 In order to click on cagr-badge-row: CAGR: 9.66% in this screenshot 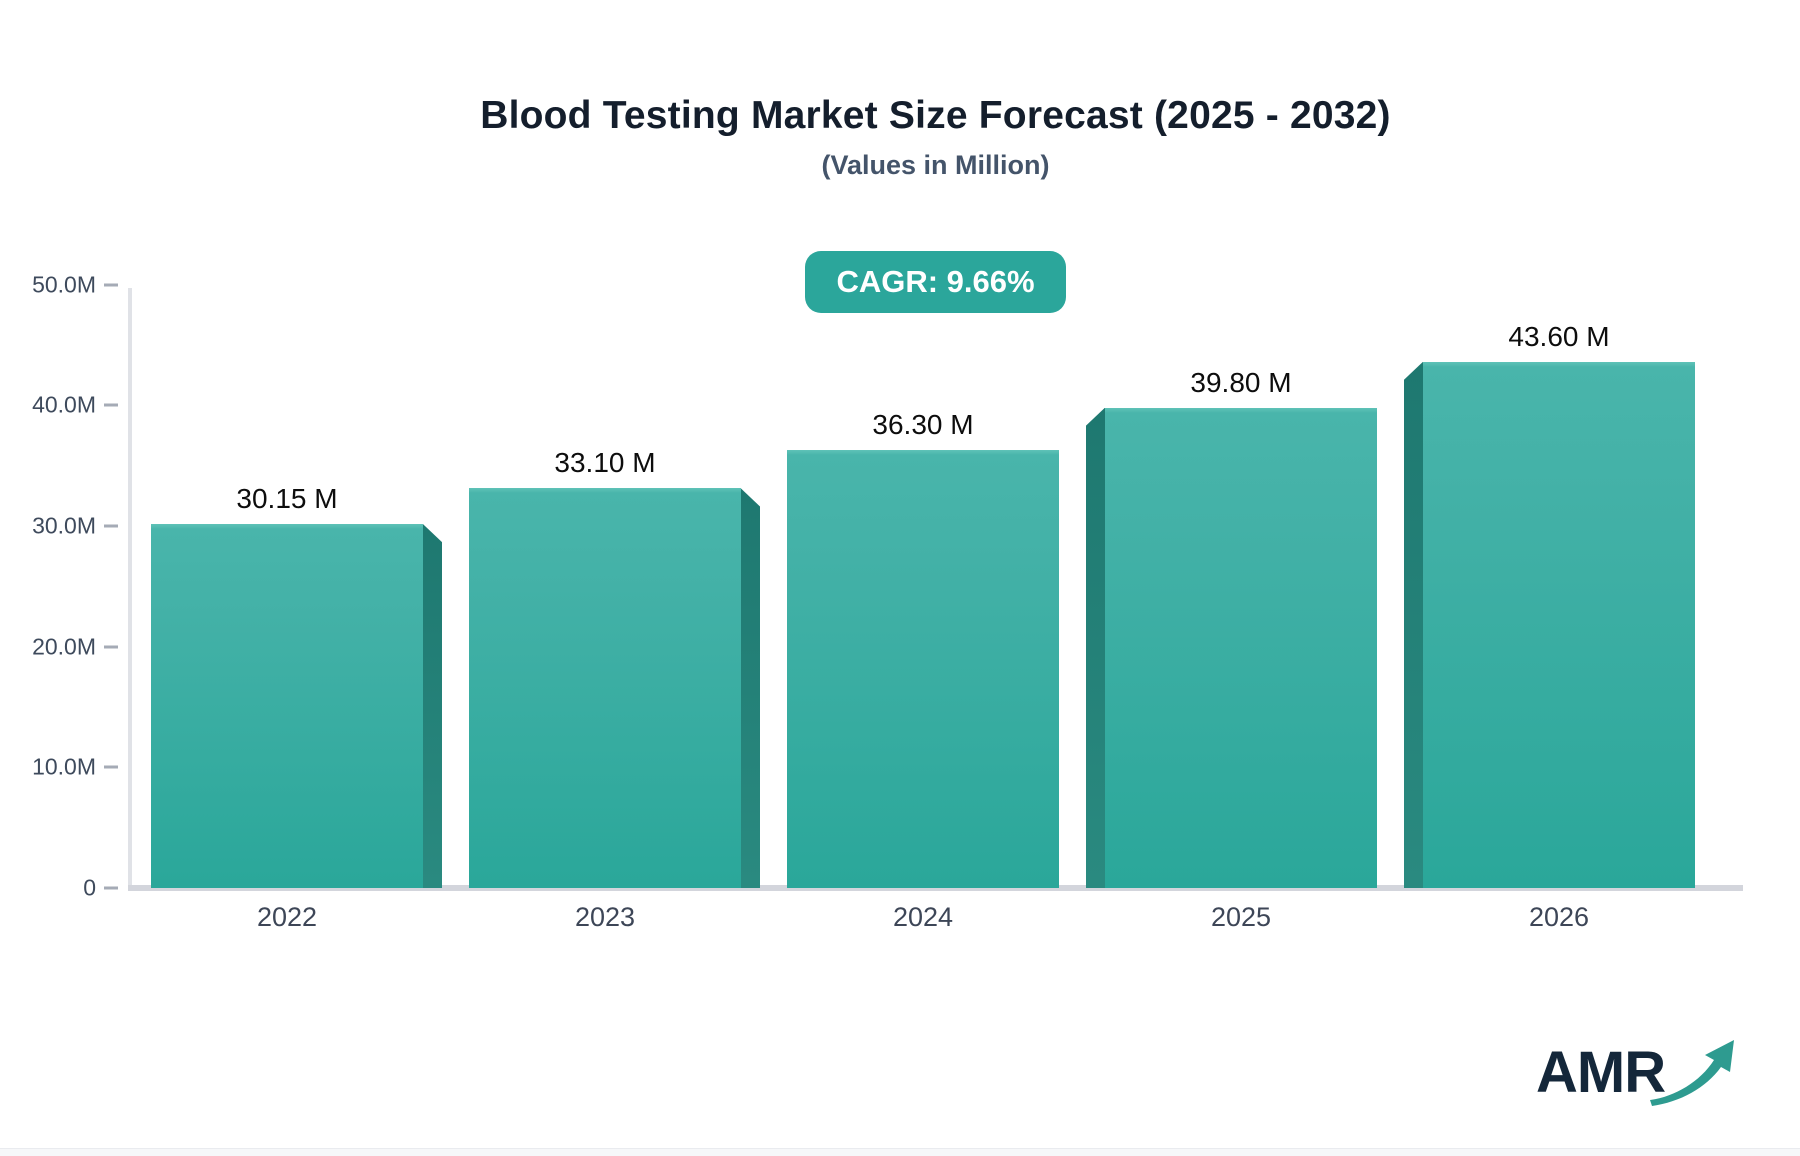, I will do `click(935, 282)`.